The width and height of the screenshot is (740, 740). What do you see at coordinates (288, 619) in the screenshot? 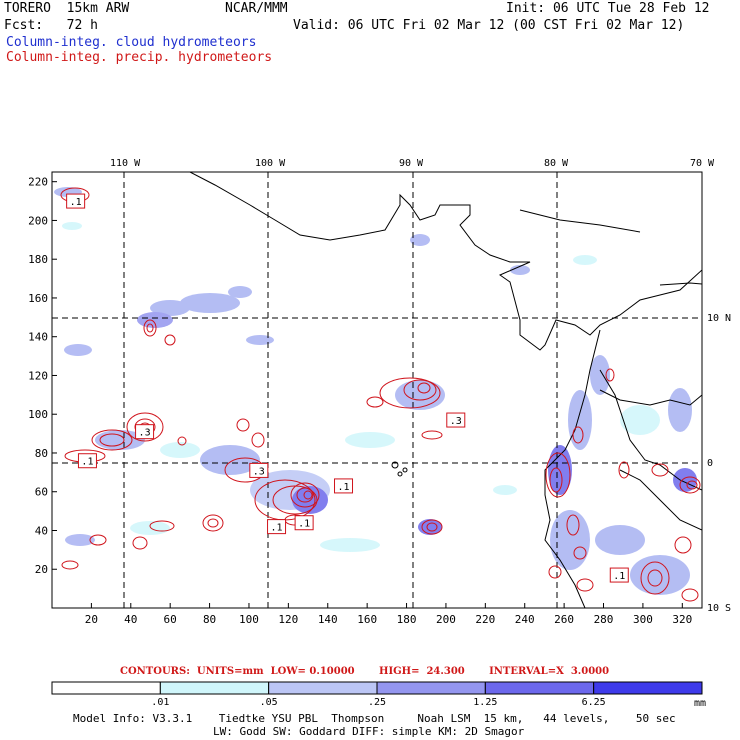
I see `x-tick-label: 120` at bounding box center [288, 619].